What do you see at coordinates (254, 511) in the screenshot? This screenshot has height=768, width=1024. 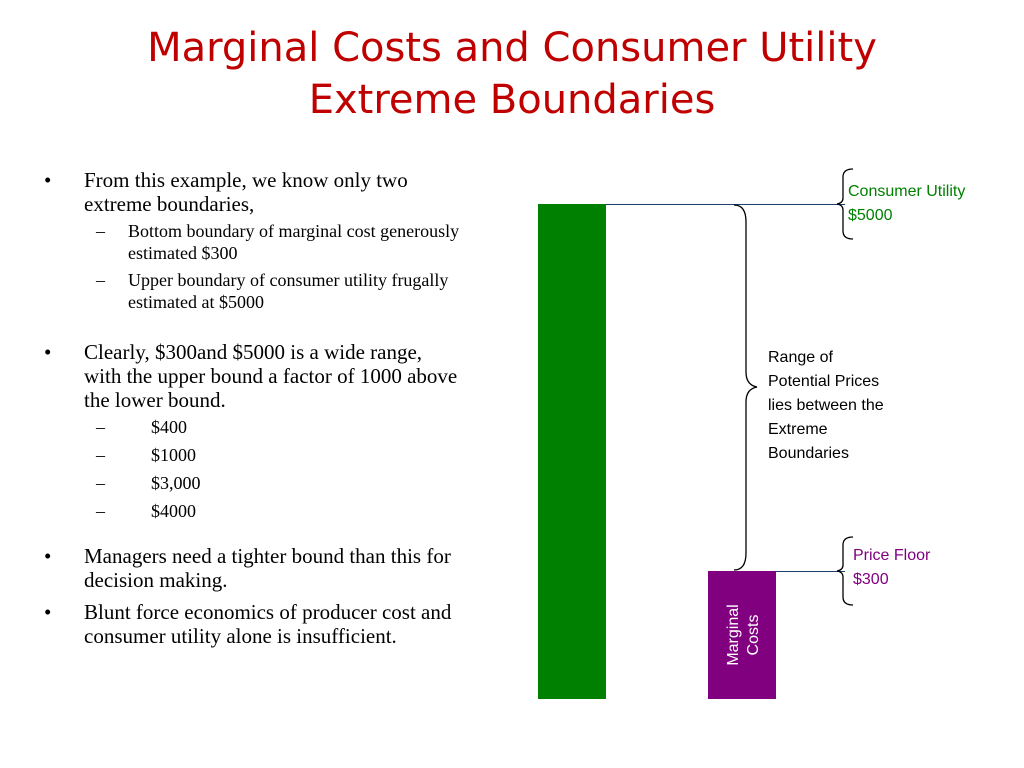 I see `sub-item: – $4000` at bounding box center [254, 511].